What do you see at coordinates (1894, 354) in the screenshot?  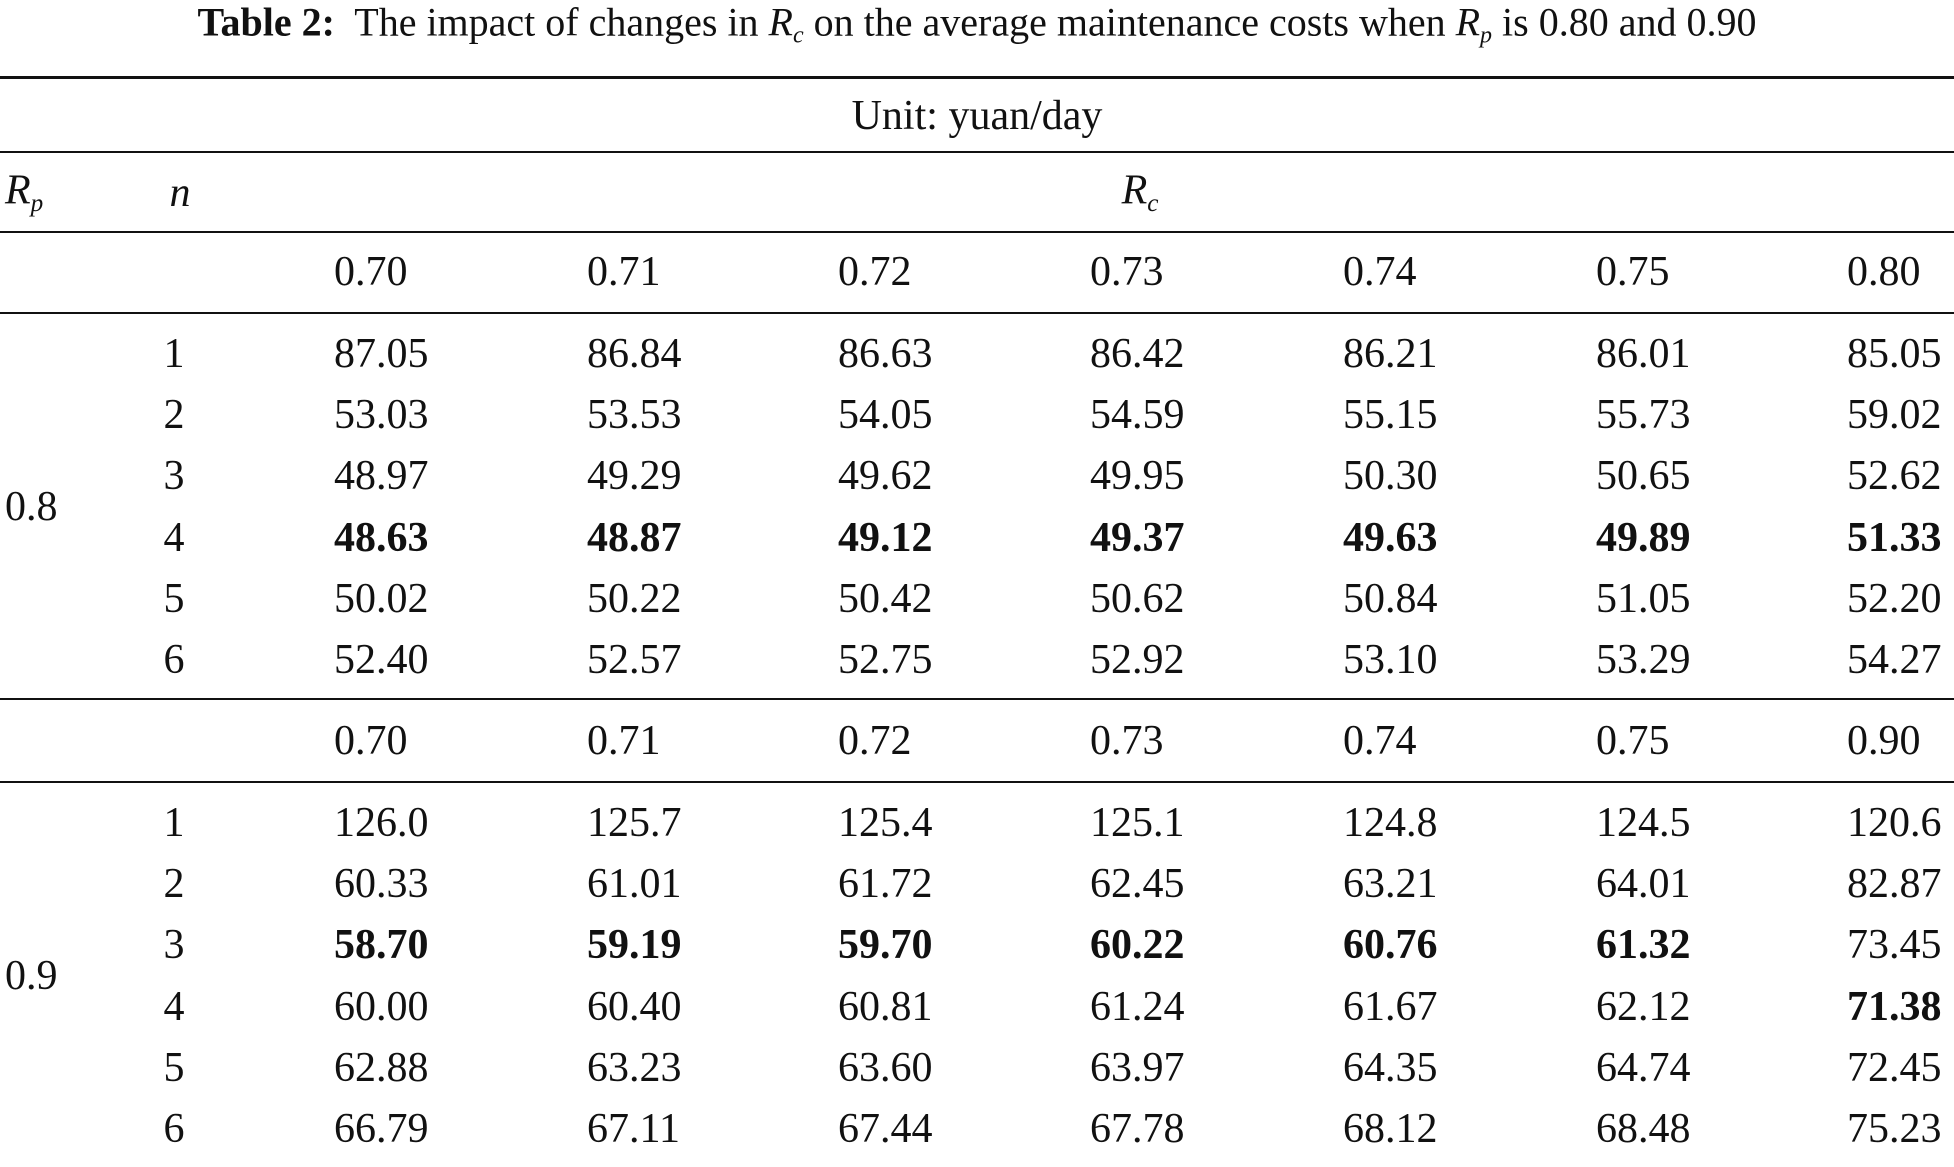 I see `cell: 85.05` at bounding box center [1894, 354].